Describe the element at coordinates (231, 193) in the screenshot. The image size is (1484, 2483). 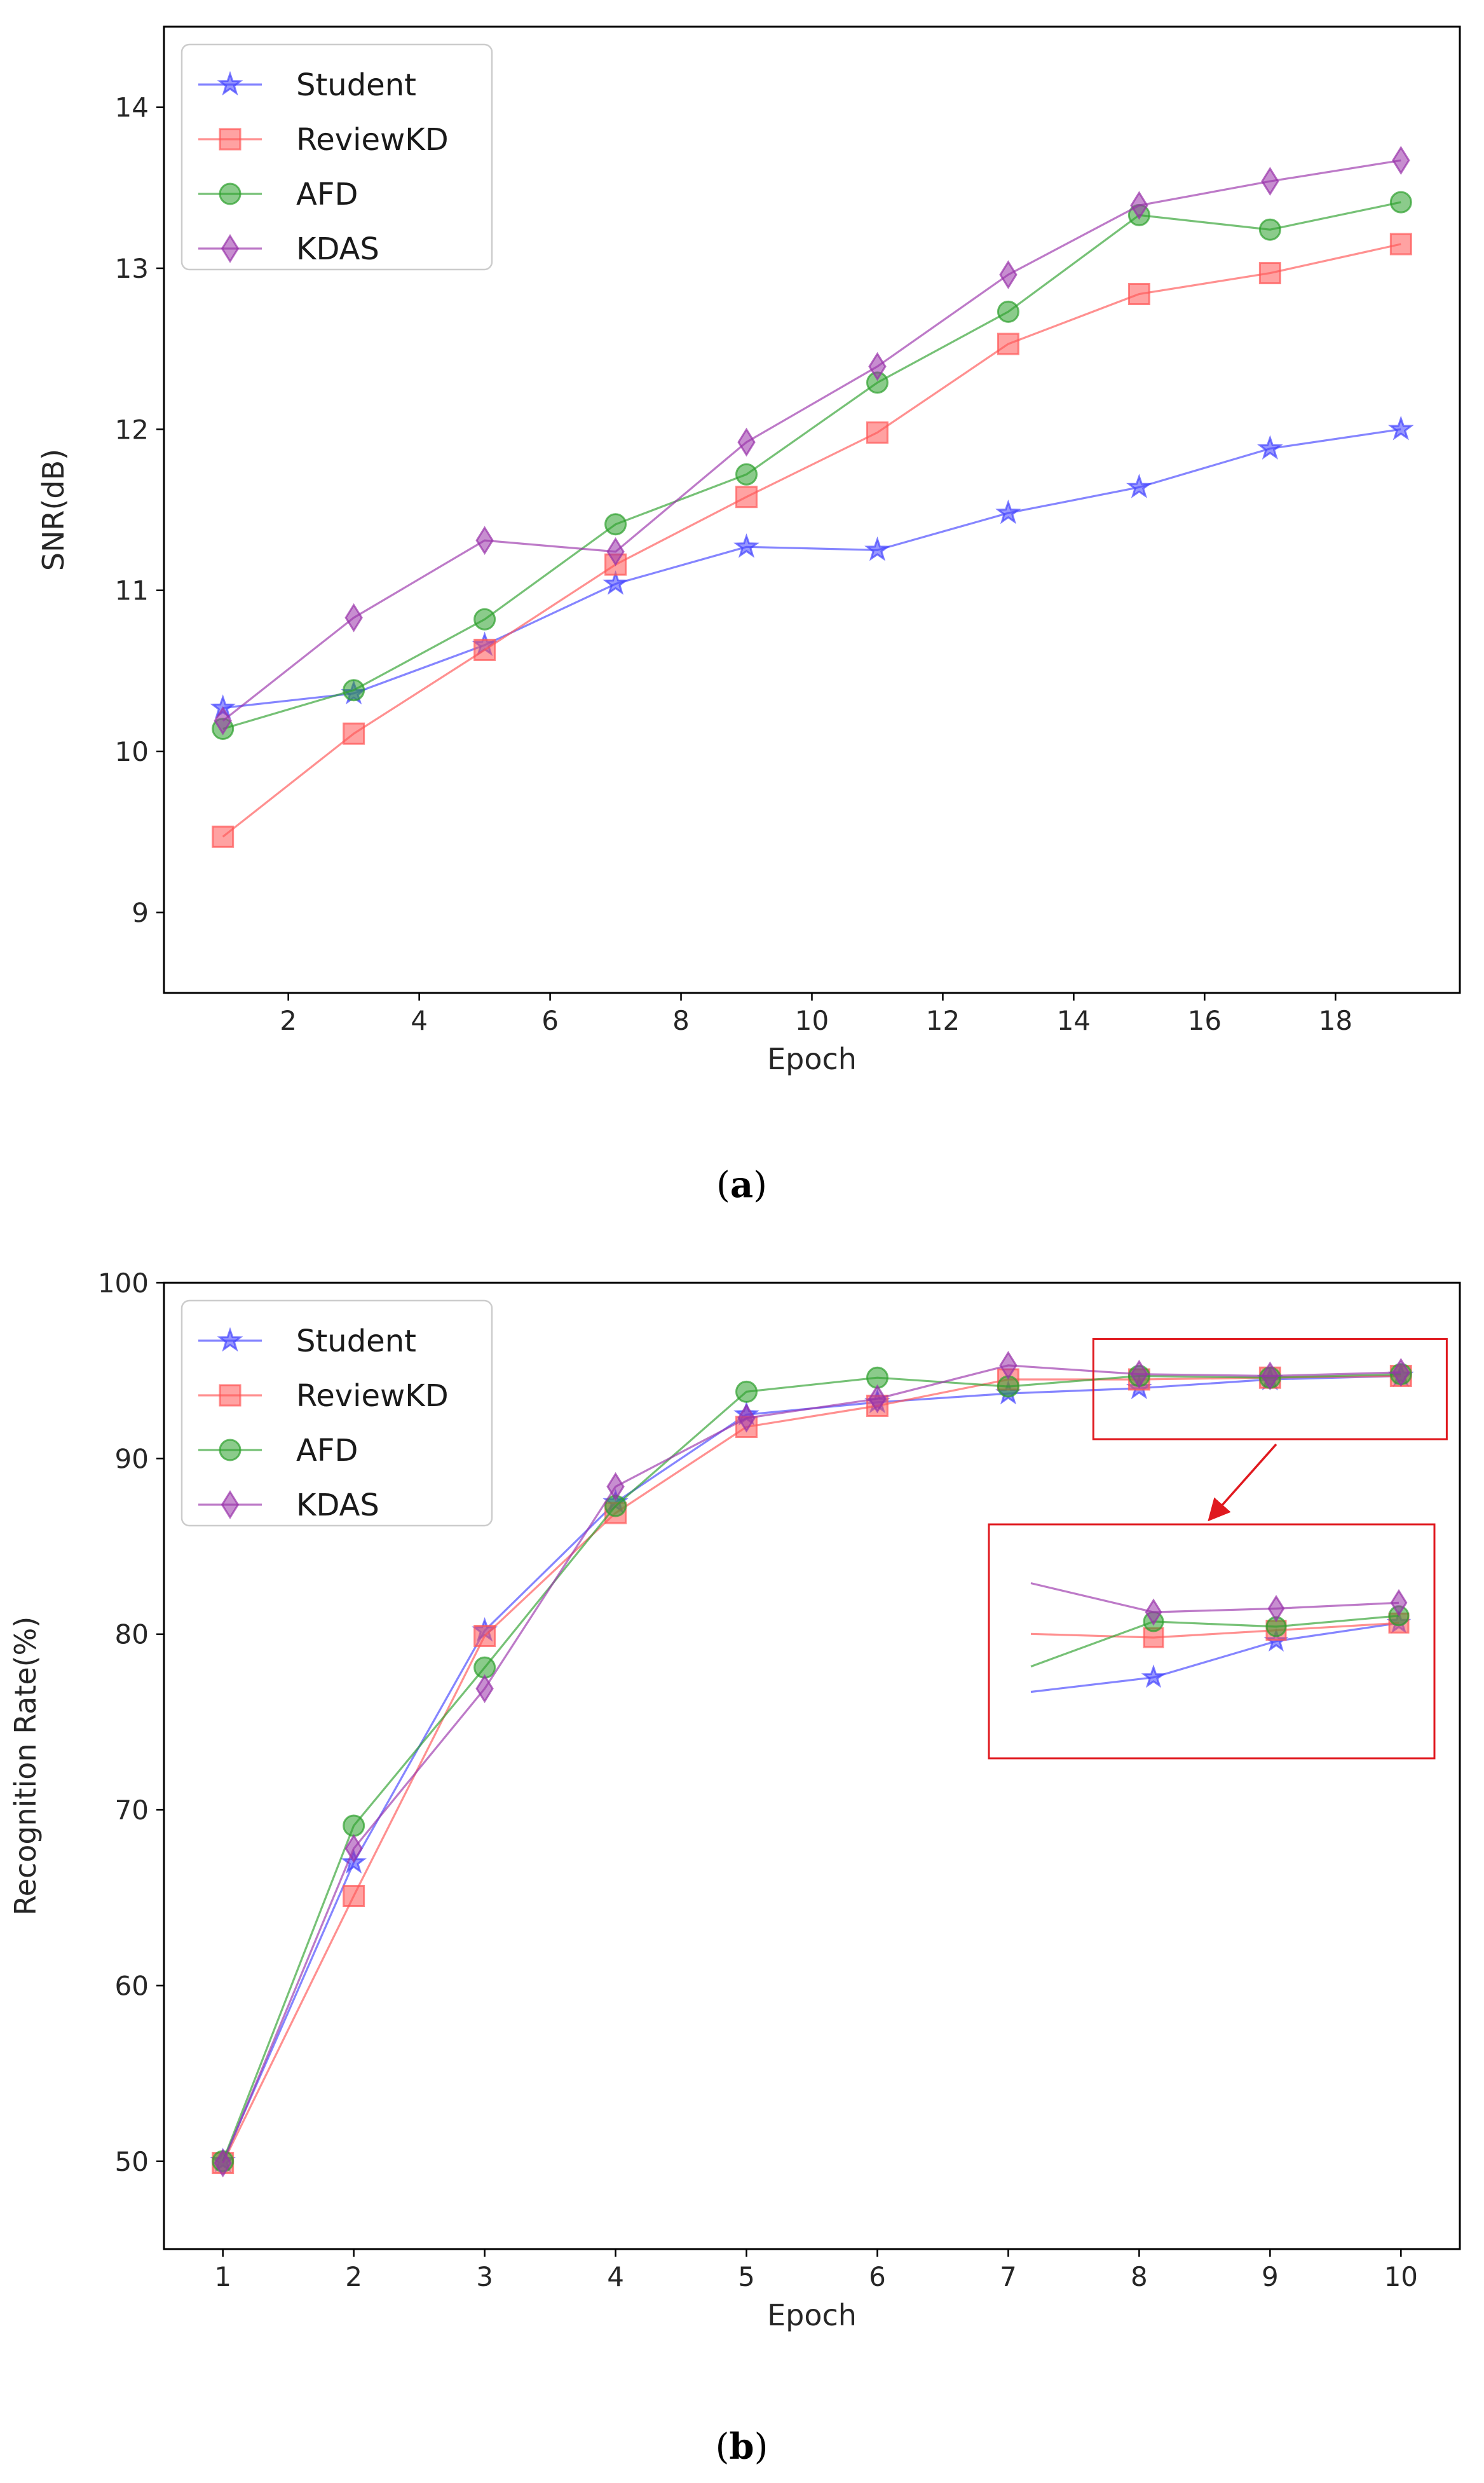
I see `legend-marker-afd` at that location.